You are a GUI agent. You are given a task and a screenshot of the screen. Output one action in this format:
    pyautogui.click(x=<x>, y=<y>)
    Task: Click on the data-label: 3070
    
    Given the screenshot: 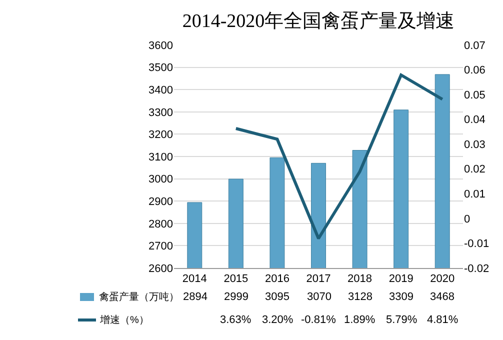 What is the action you would take?
    pyautogui.click(x=319, y=297)
    